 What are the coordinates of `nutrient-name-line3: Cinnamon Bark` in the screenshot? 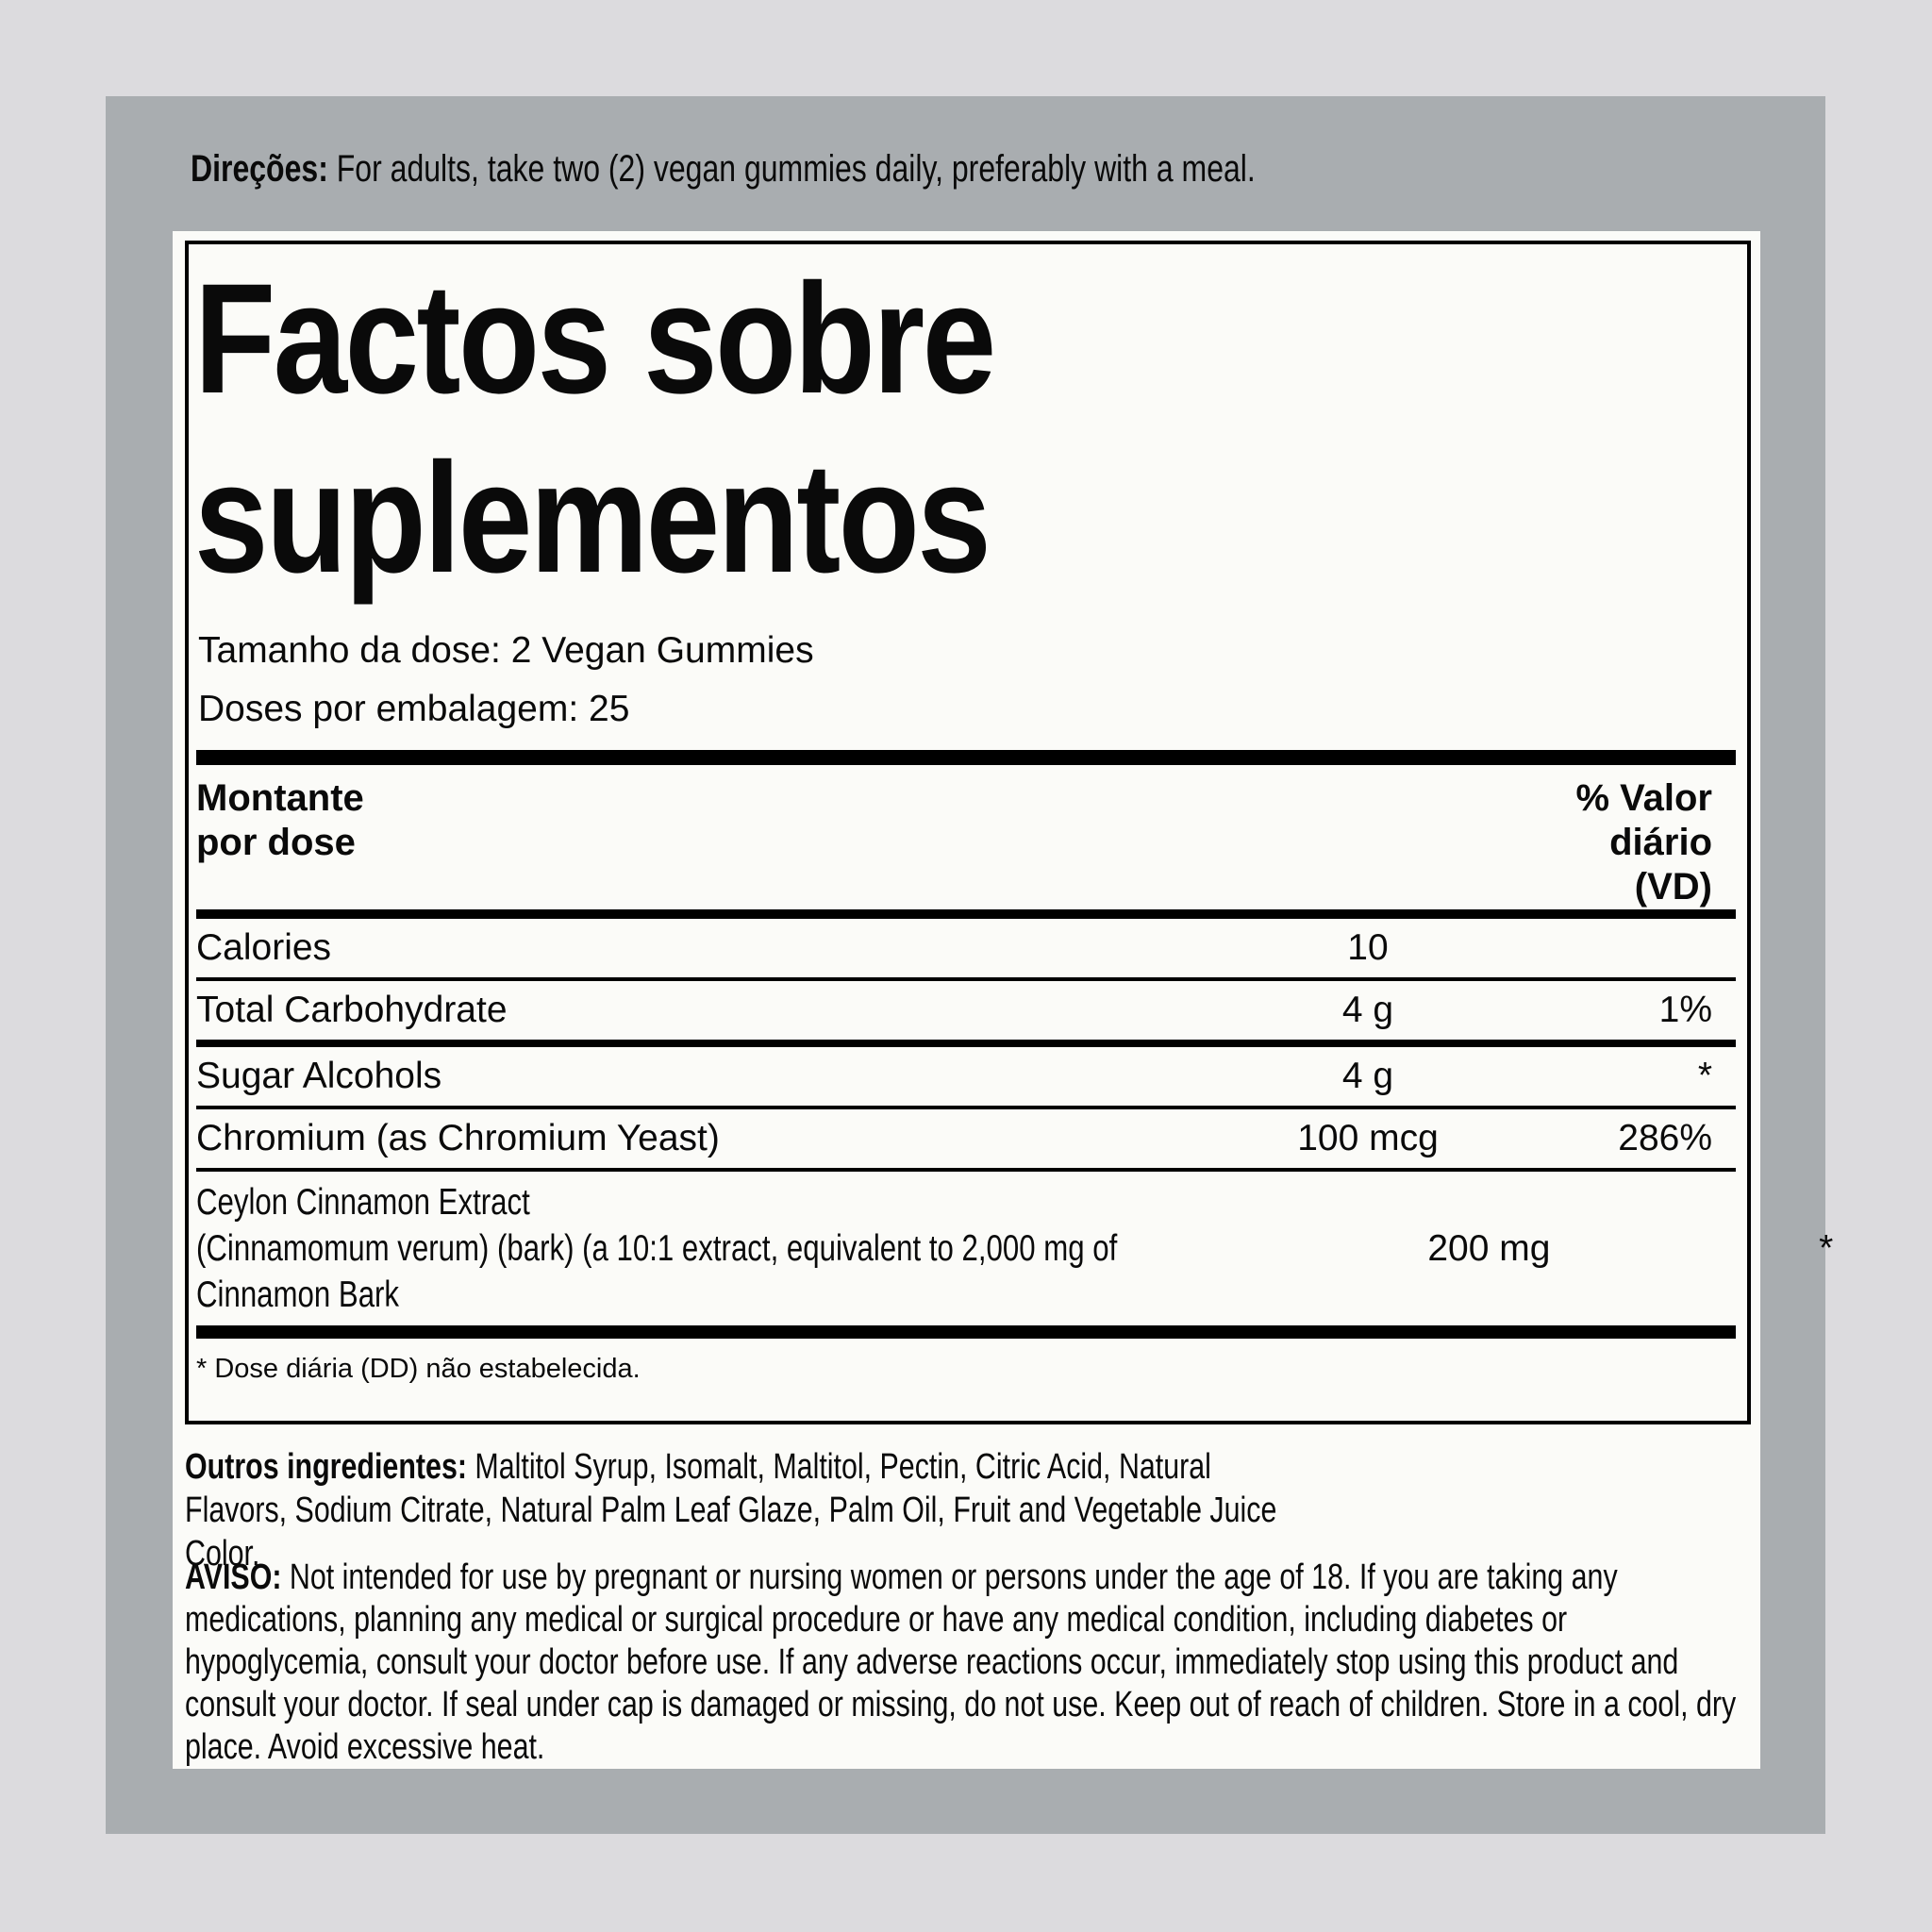 It's located at (298, 1294).